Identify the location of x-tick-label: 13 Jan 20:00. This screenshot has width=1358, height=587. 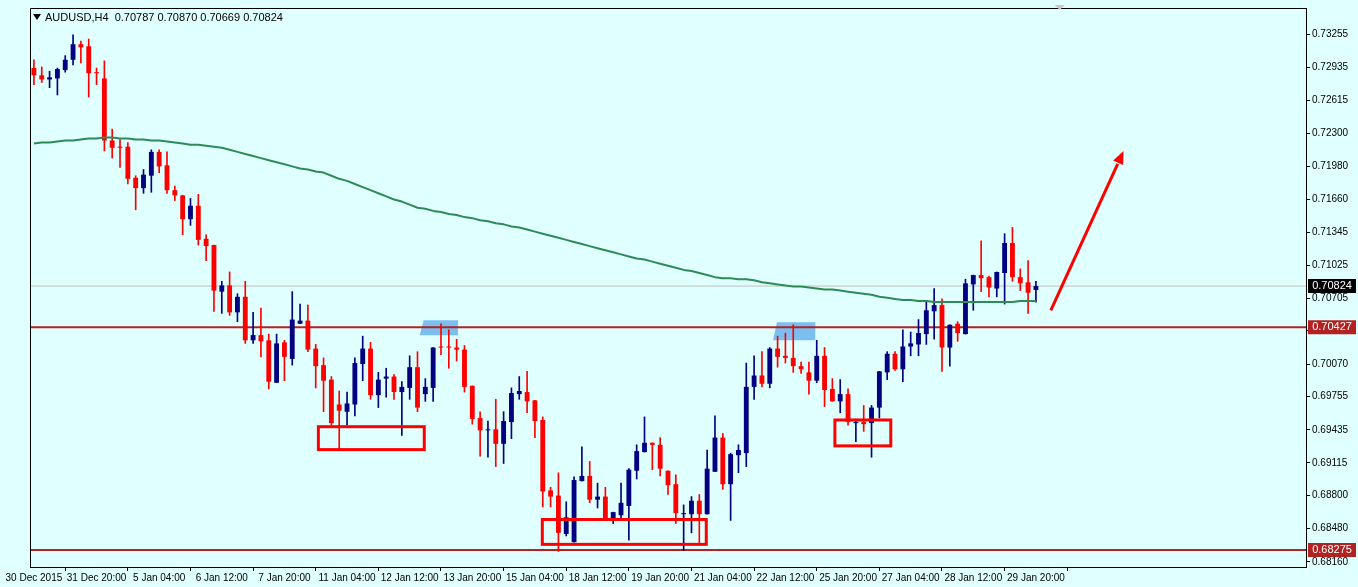
(472, 577).